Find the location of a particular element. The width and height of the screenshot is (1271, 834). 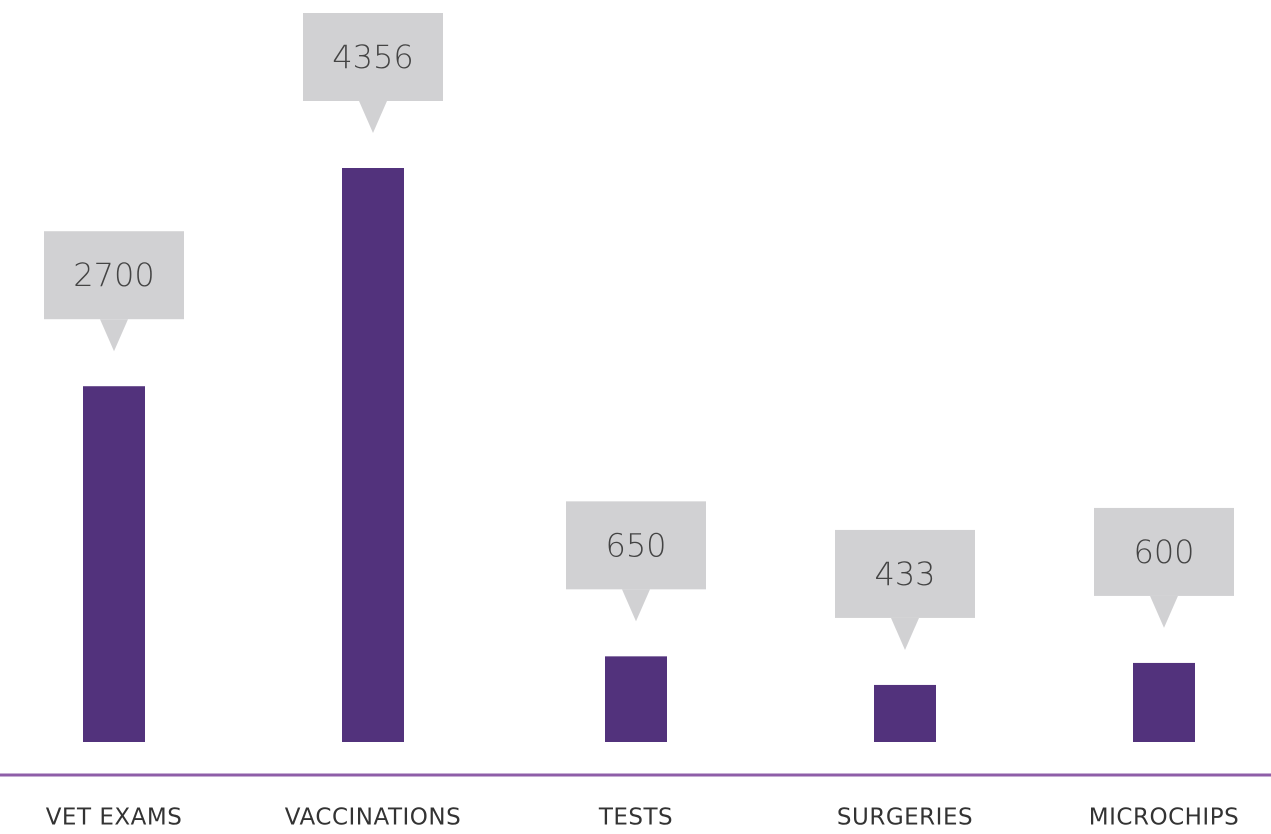

value-label: 650 is located at coordinates (635, 545).